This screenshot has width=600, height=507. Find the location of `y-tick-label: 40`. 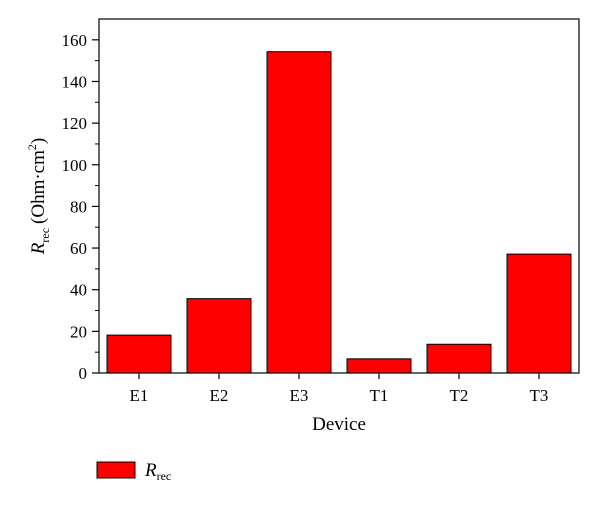

y-tick-label: 40 is located at coordinates (78, 290).